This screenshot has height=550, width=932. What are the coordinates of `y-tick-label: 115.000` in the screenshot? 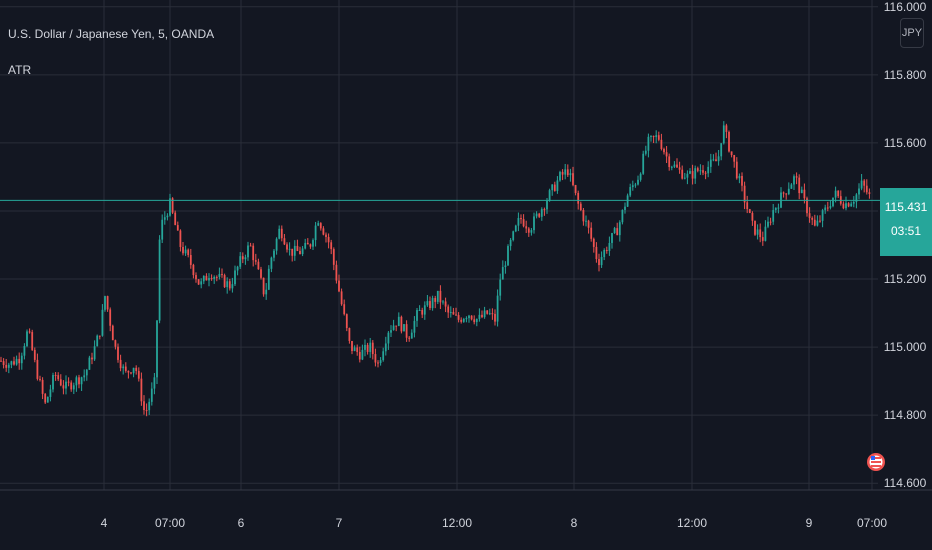 It's located at (905, 347).